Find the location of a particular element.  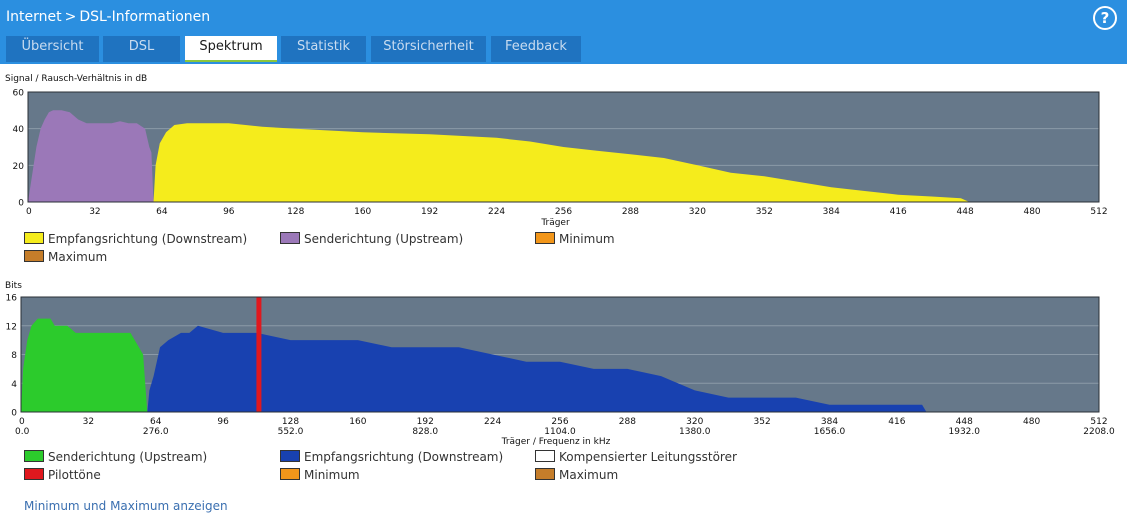

bits-legend-pilot: Pilottöne is located at coordinates (62, 475).